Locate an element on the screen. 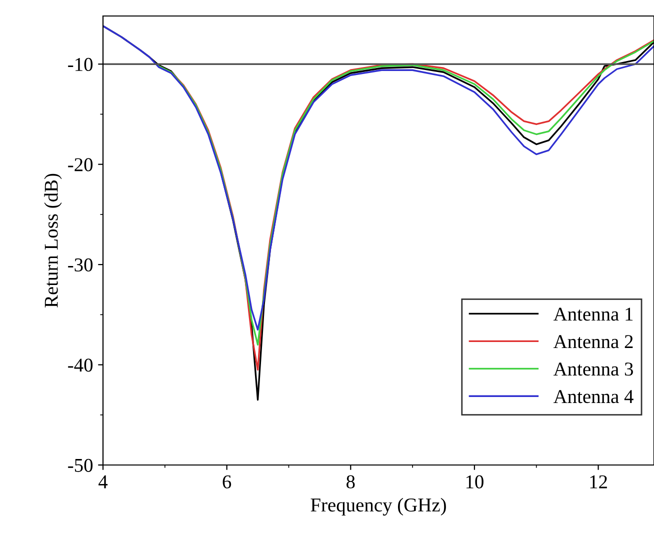 The height and width of the screenshot is (540, 654). legend-label: Antenna 3 is located at coordinates (593, 369).